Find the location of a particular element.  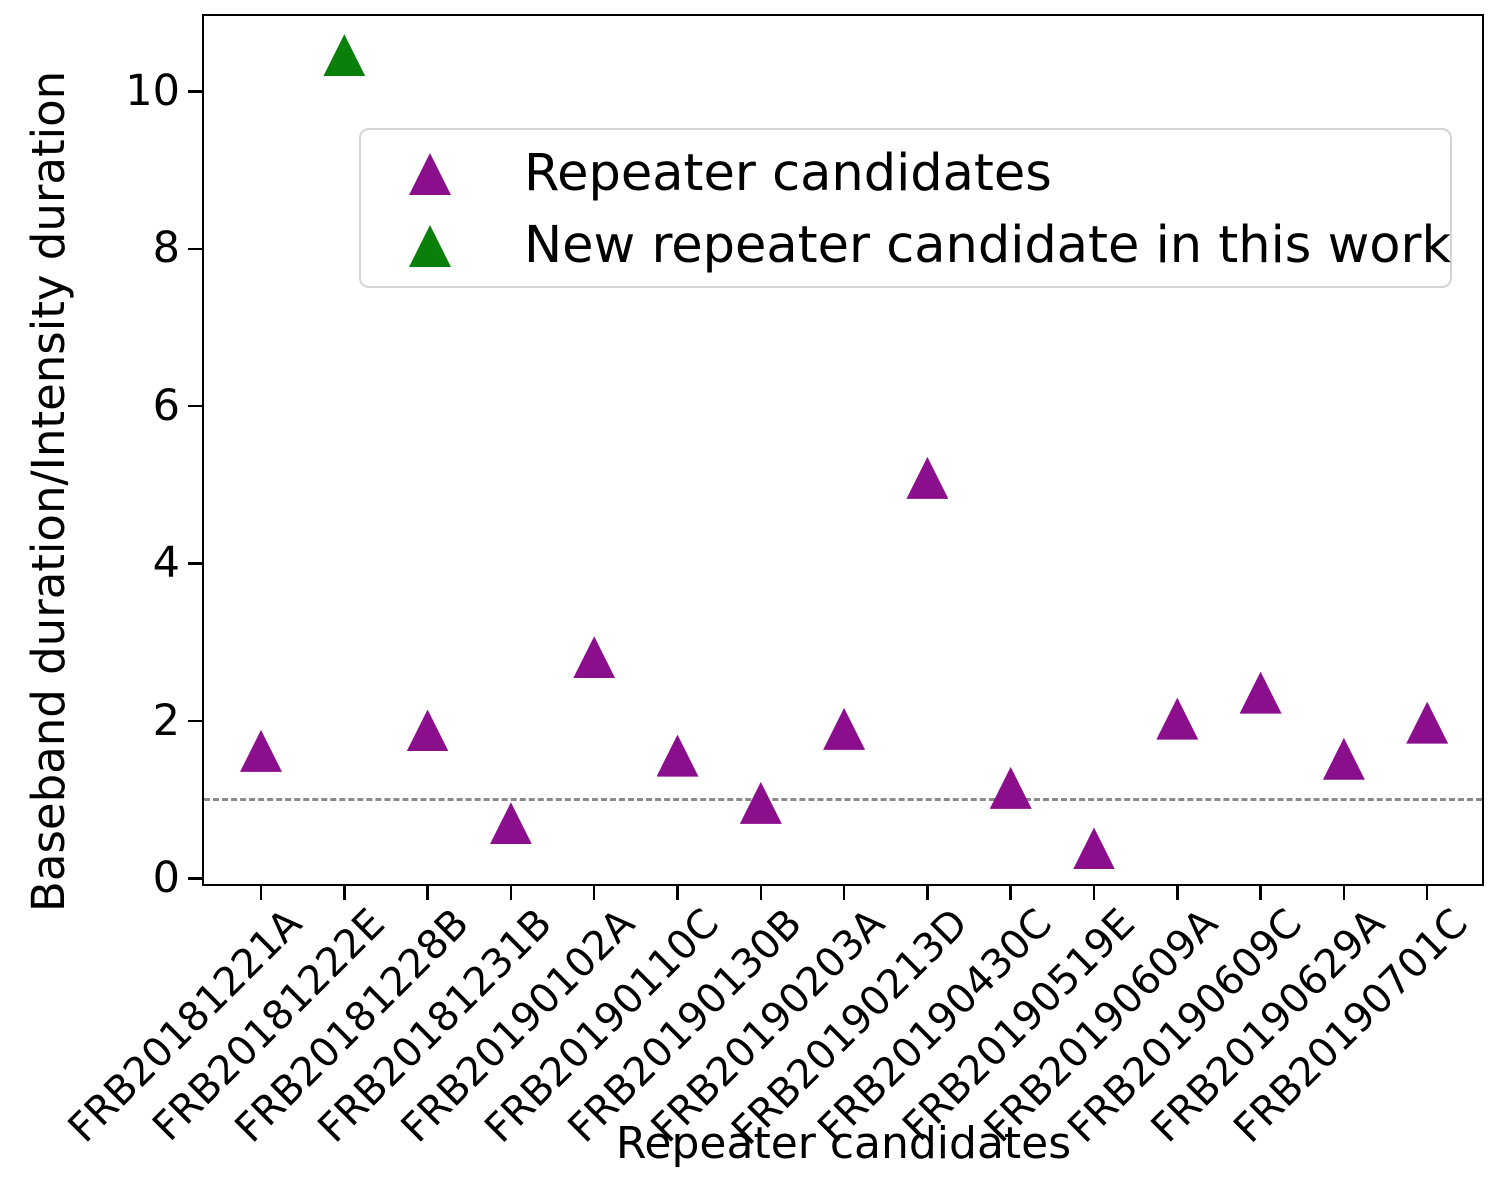

y-tick-label: 10 is located at coordinates (152, 90).